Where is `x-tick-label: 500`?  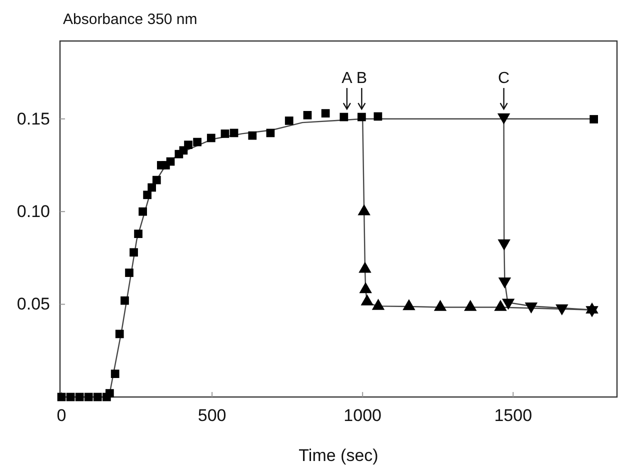 x-tick-label: 500 is located at coordinates (212, 416).